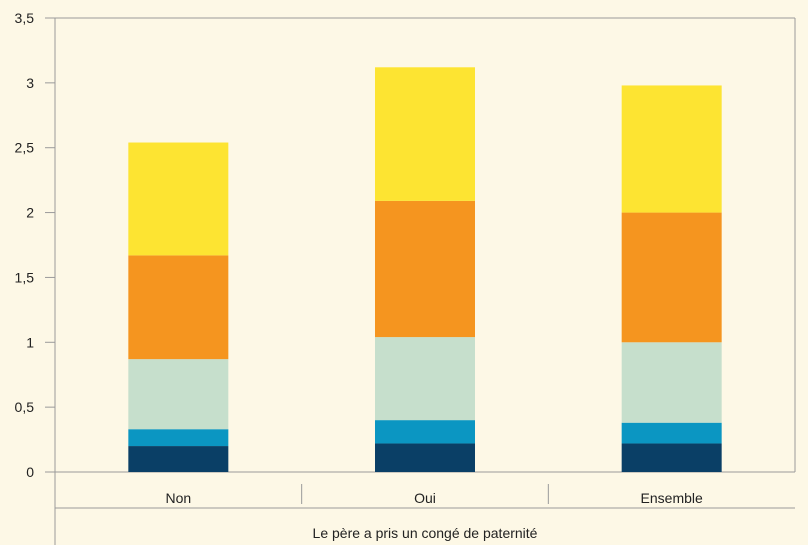 This screenshot has width=808, height=545. I want to click on y-tick-label: 1, so click(30, 342).